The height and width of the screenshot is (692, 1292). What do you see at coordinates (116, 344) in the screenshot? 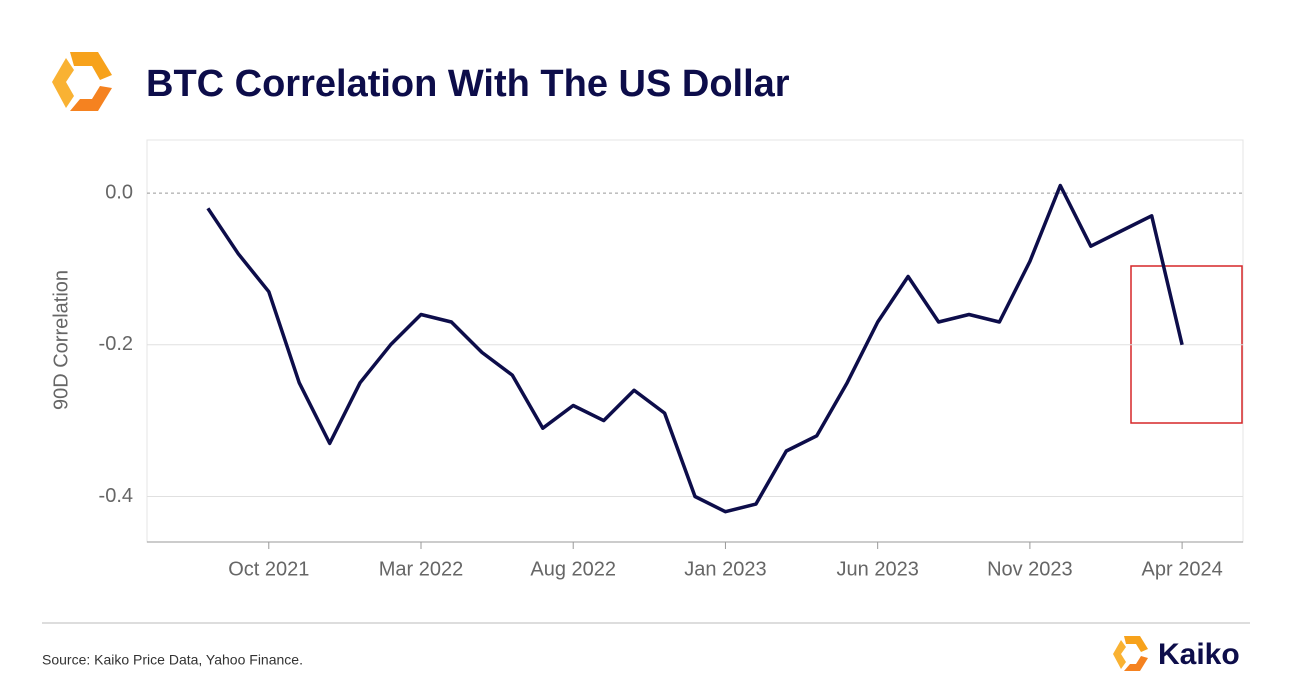
I see `y-tick-label: -0.2` at bounding box center [116, 344].